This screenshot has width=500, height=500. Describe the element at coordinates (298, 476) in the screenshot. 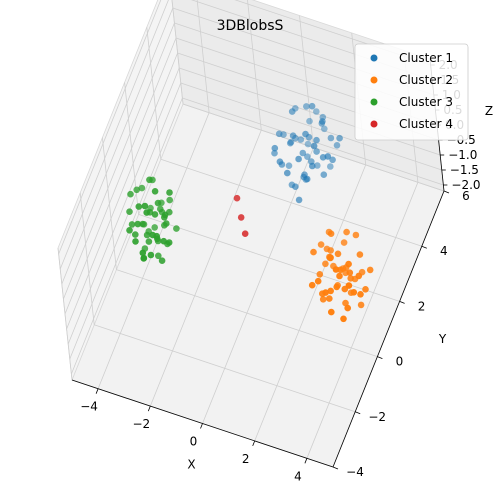

I see `x-tick-label: 4` at that location.